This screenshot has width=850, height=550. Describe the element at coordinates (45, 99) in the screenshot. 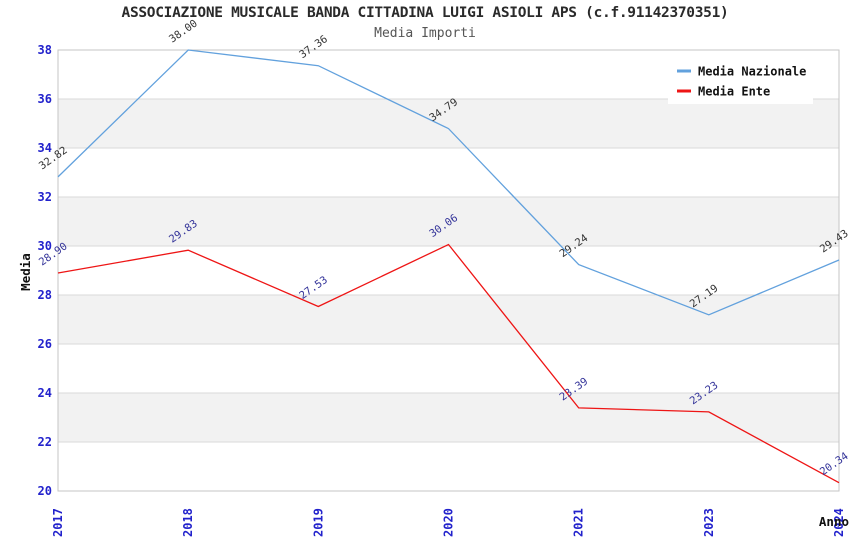

I see `y-tick-label: 36` at that location.